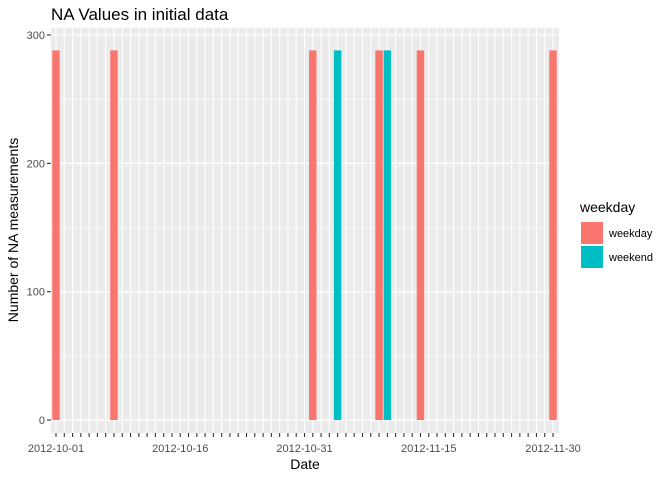  What do you see at coordinates (36, 293) in the screenshot?
I see `y-tick-label: 100` at bounding box center [36, 293].